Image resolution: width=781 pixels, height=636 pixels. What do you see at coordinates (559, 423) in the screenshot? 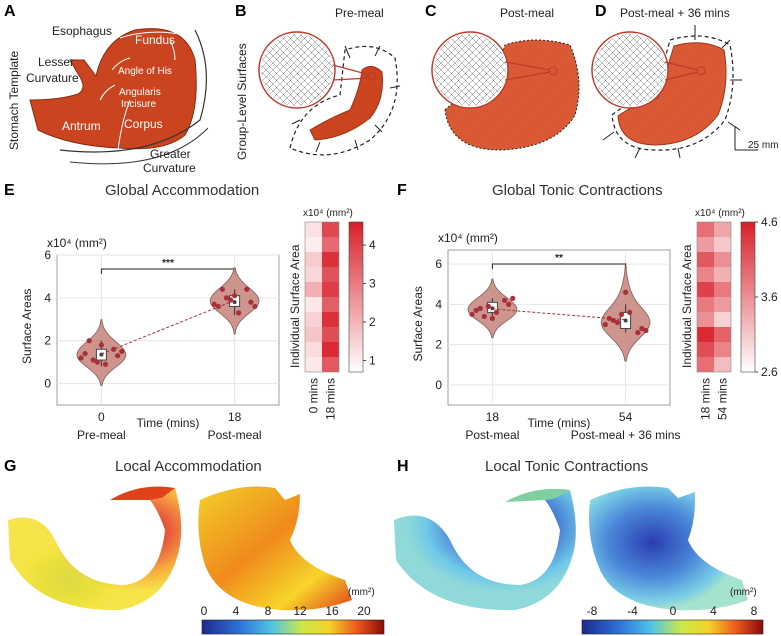
I see `x-axis-label: Time (mins)` at bounding box center [559, 423].